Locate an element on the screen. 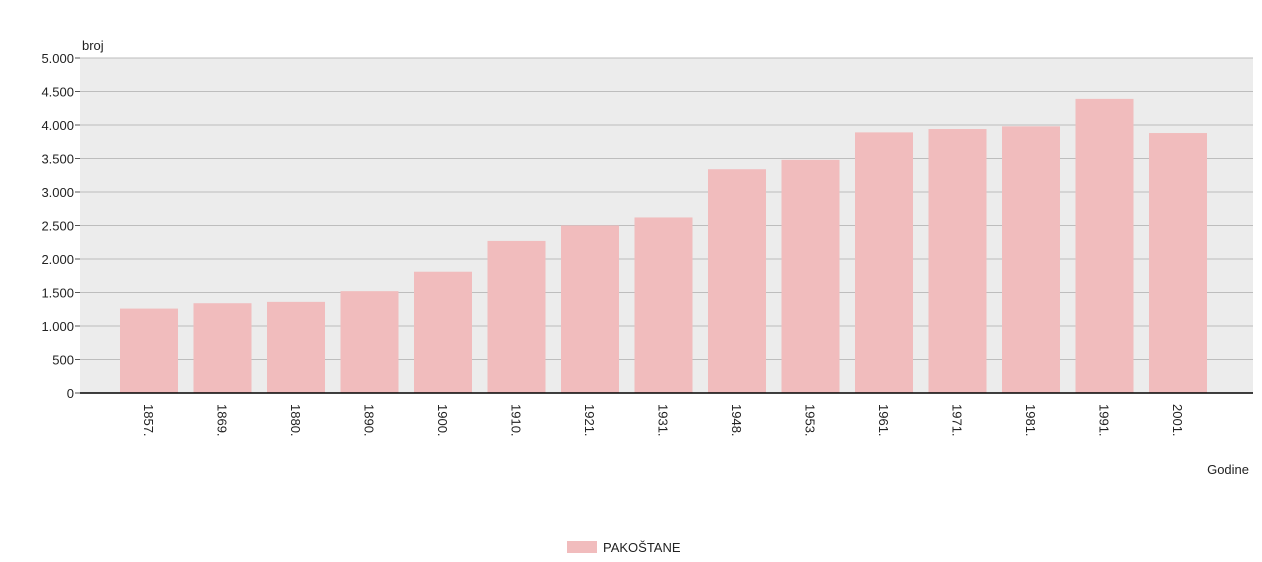 The image size is (1262, 562). y-tick-label: 0 is located at coordinates (70, 393).